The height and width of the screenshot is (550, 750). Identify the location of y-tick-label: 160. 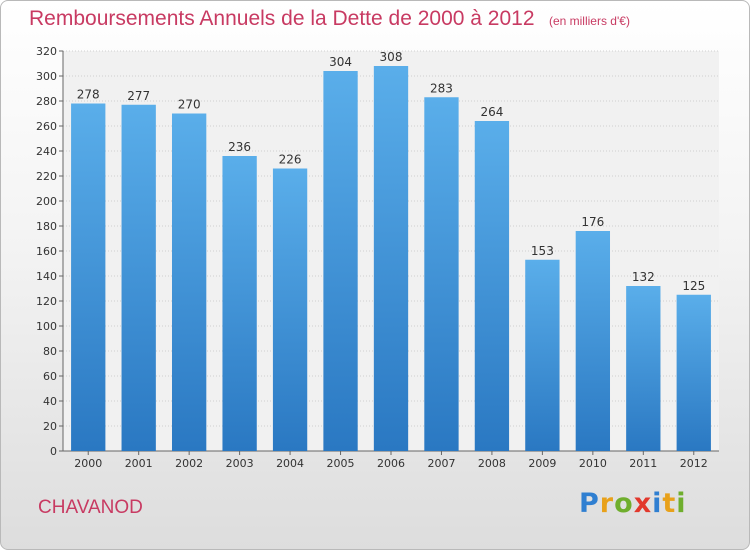
(46, 251).